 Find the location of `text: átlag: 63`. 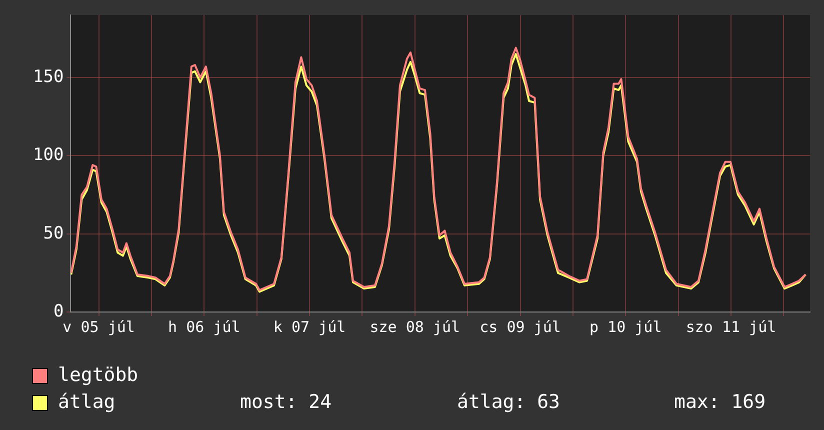

text: átlag: 63 is located at coordinates (509, 402).